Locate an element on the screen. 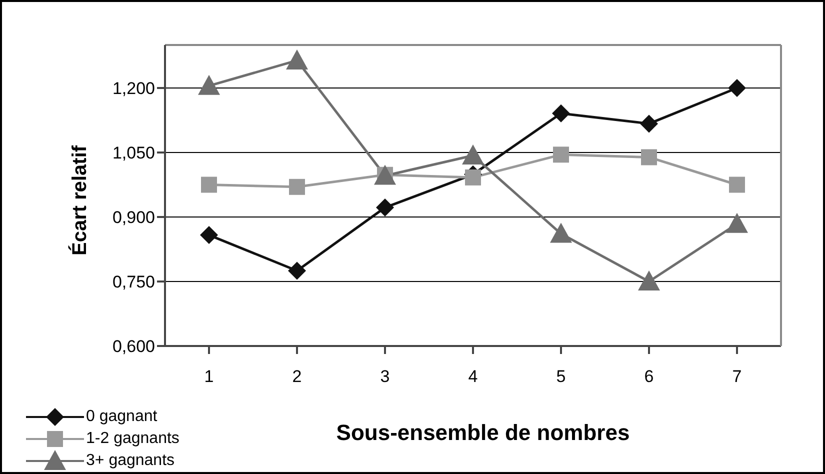 This screenshot has height=474, width=825. x-tick-label: 1 is located at coordinates (209, 376).